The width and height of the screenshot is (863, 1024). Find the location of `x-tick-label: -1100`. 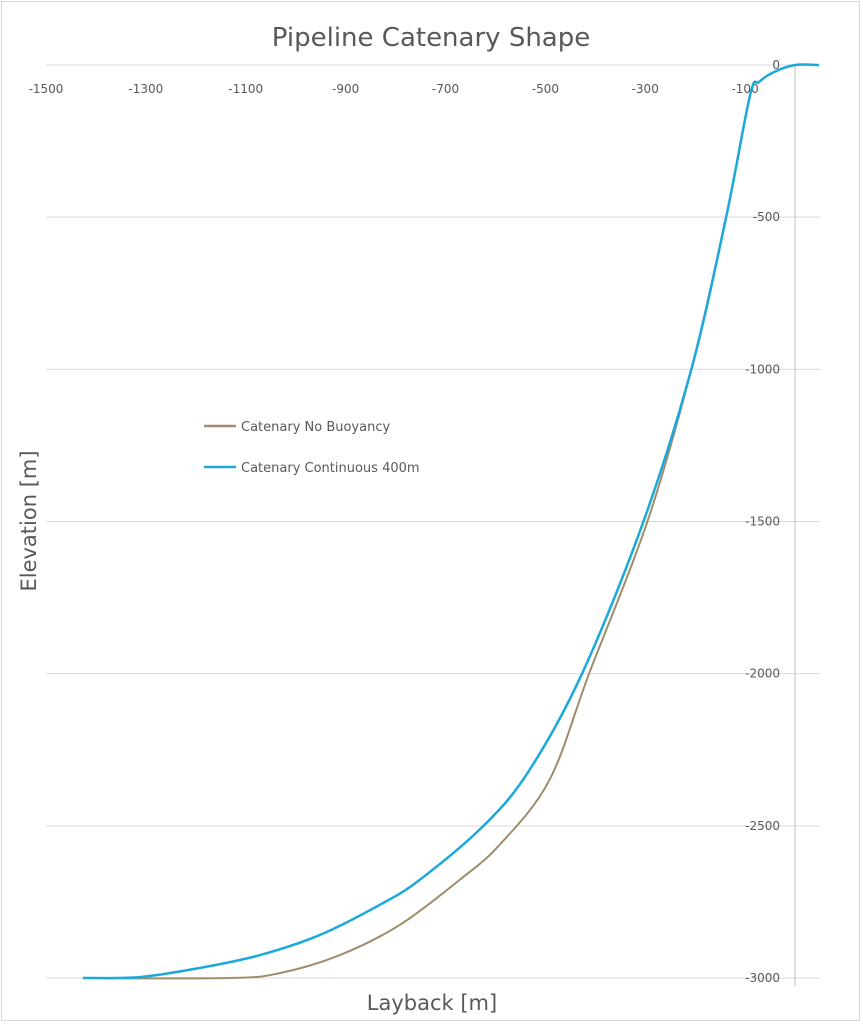

x-tick-label: -1100 is located at coordinates (245, 89).